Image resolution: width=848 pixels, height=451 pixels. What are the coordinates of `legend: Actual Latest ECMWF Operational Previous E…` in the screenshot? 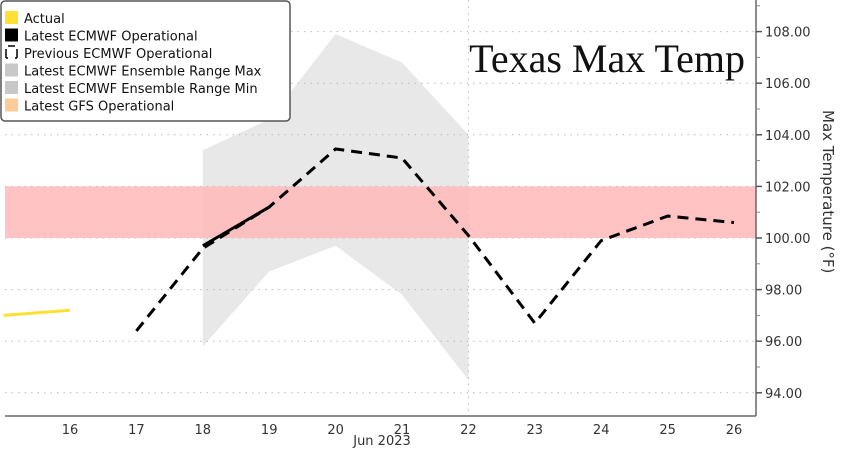 It's located at (145, 61).